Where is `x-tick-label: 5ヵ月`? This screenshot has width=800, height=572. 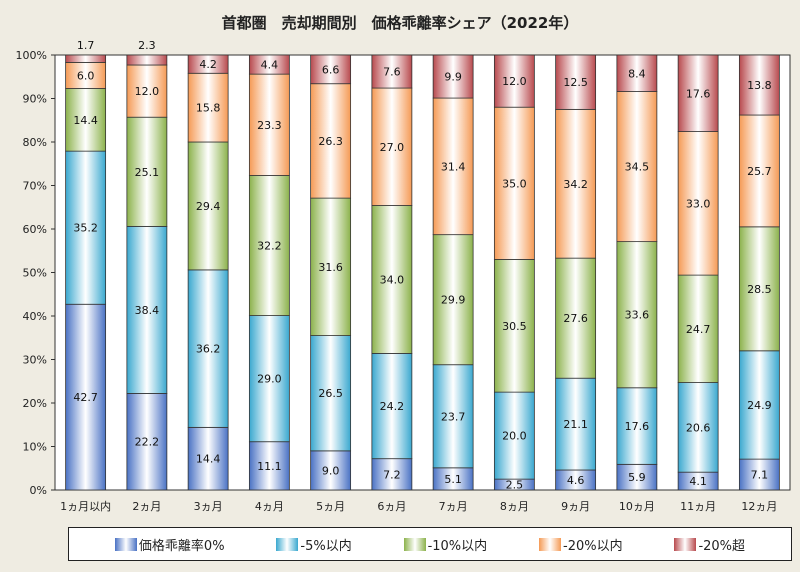
x-tick-label: 5ヵ月 is located at coordinates (330, 506).